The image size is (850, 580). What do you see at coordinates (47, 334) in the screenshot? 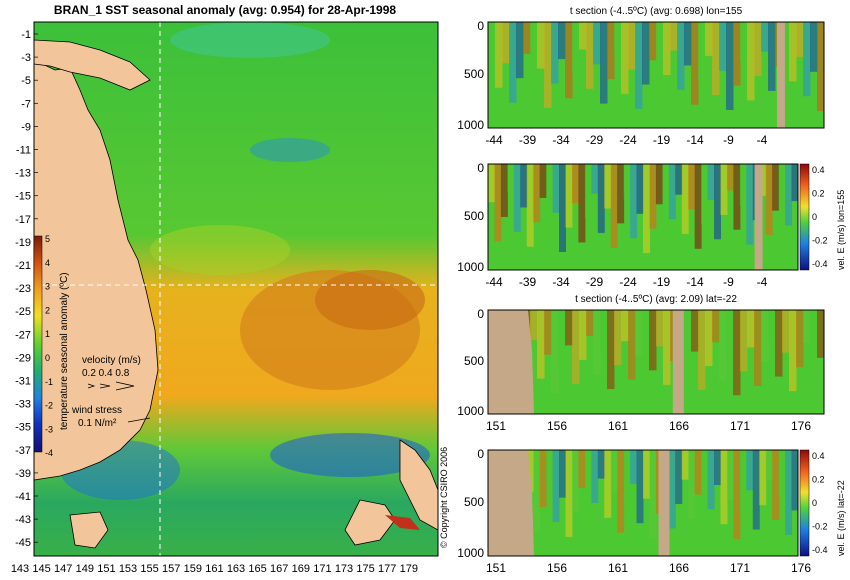
I see `colorbar-tick: 1` at bounding box center [47, 334].